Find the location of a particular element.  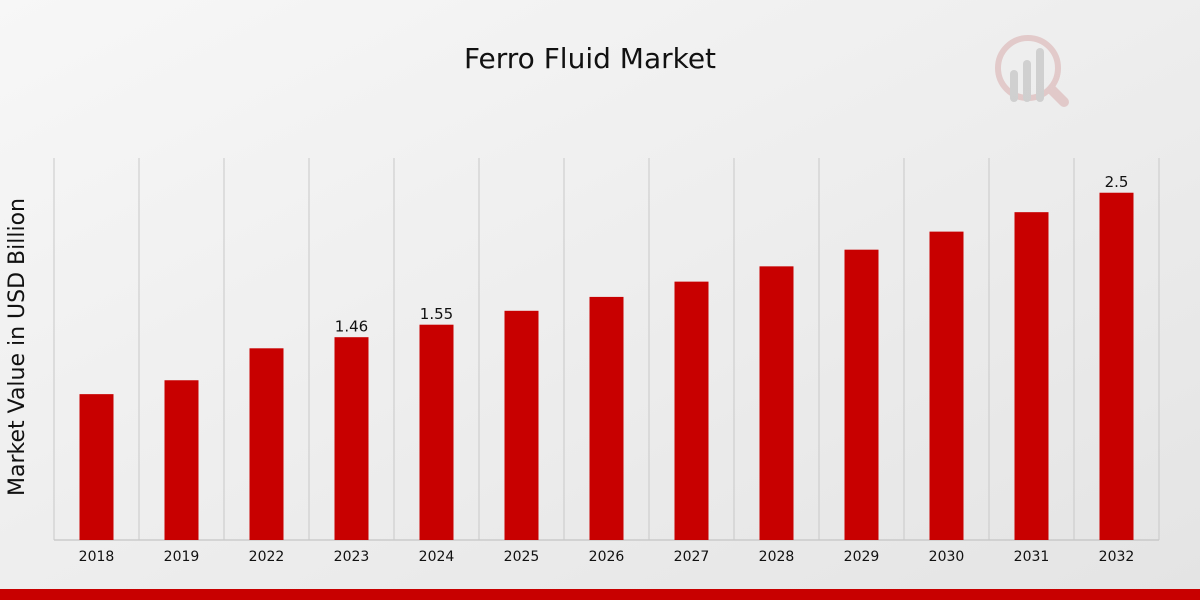

x-tick-label: 2029 is located at coordinates (862, 557).